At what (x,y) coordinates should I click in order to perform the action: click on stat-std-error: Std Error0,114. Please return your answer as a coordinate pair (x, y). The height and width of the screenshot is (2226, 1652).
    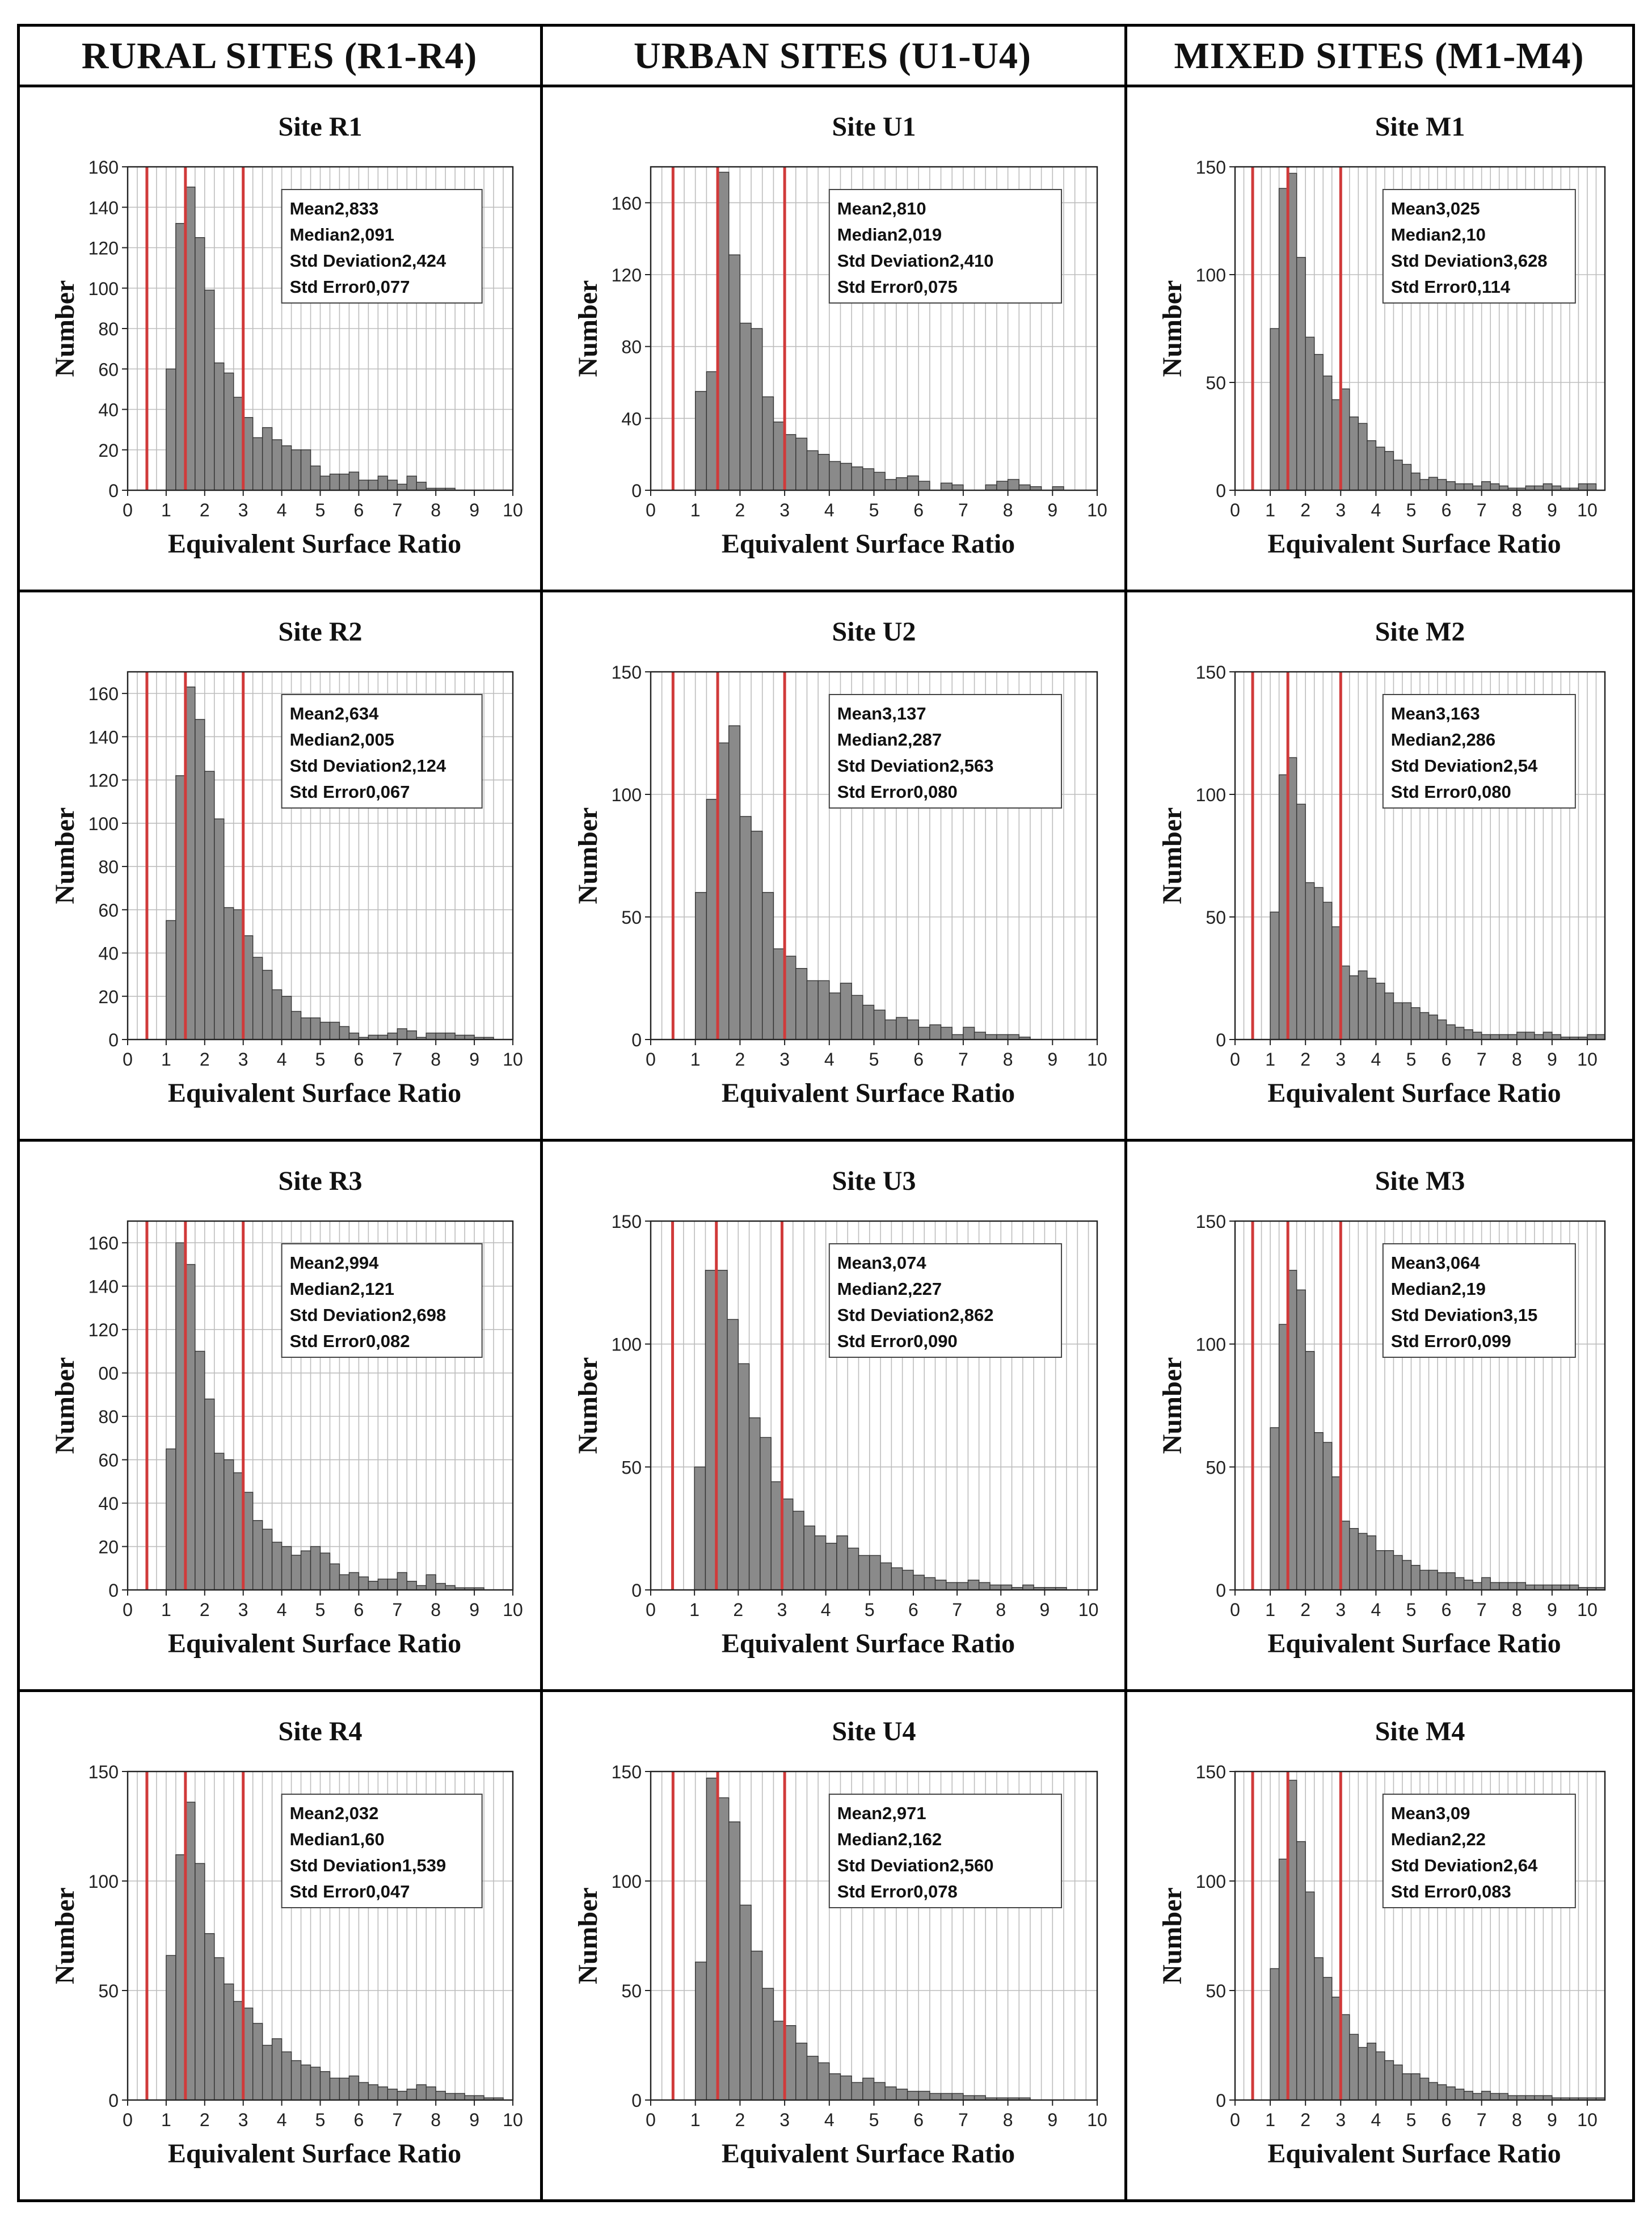
    Looking at the image, I should click on (1451, 287).